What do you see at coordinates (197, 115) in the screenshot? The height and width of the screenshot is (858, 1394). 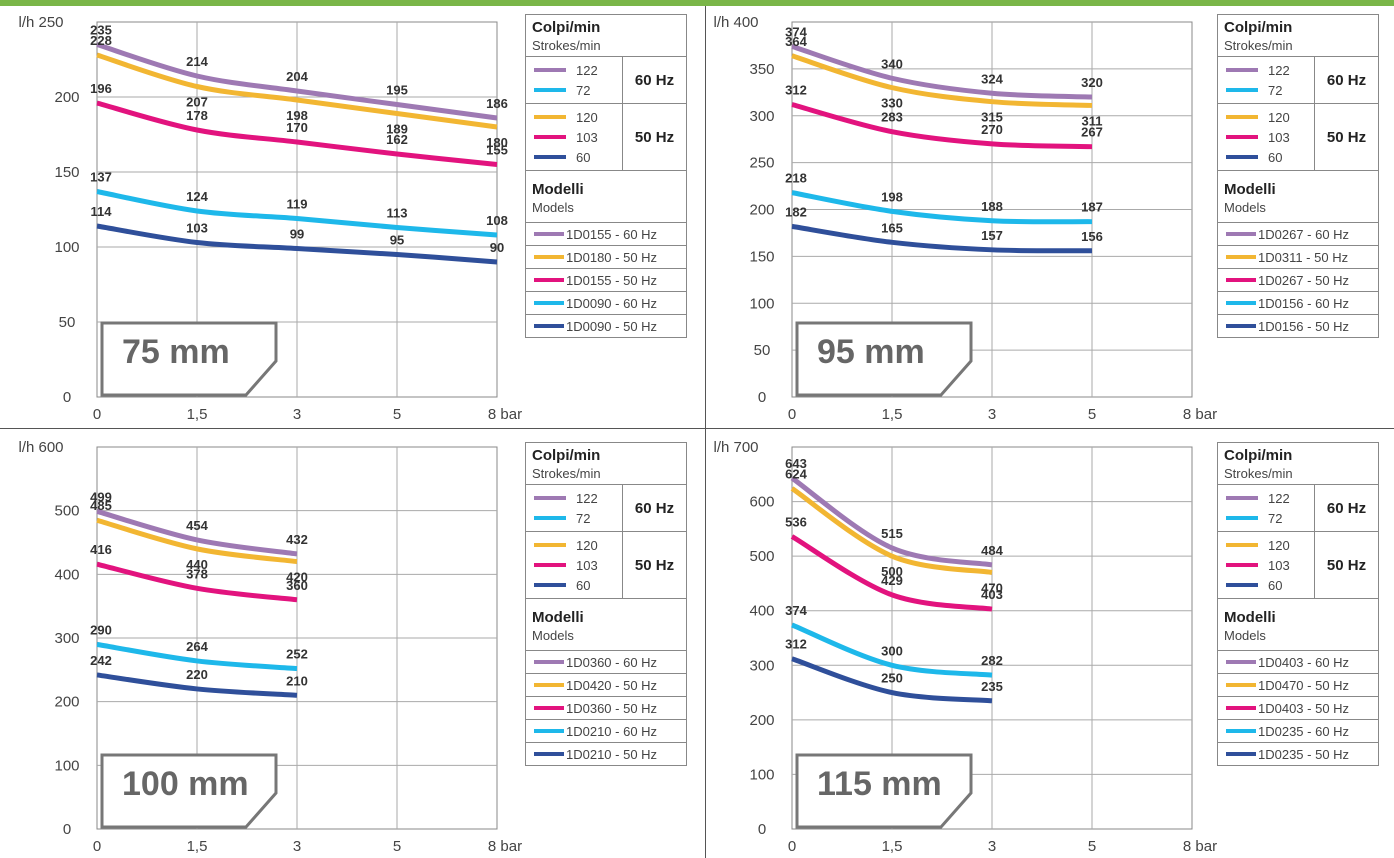 I see `data-label: 178` at bounding box center [197, 115].